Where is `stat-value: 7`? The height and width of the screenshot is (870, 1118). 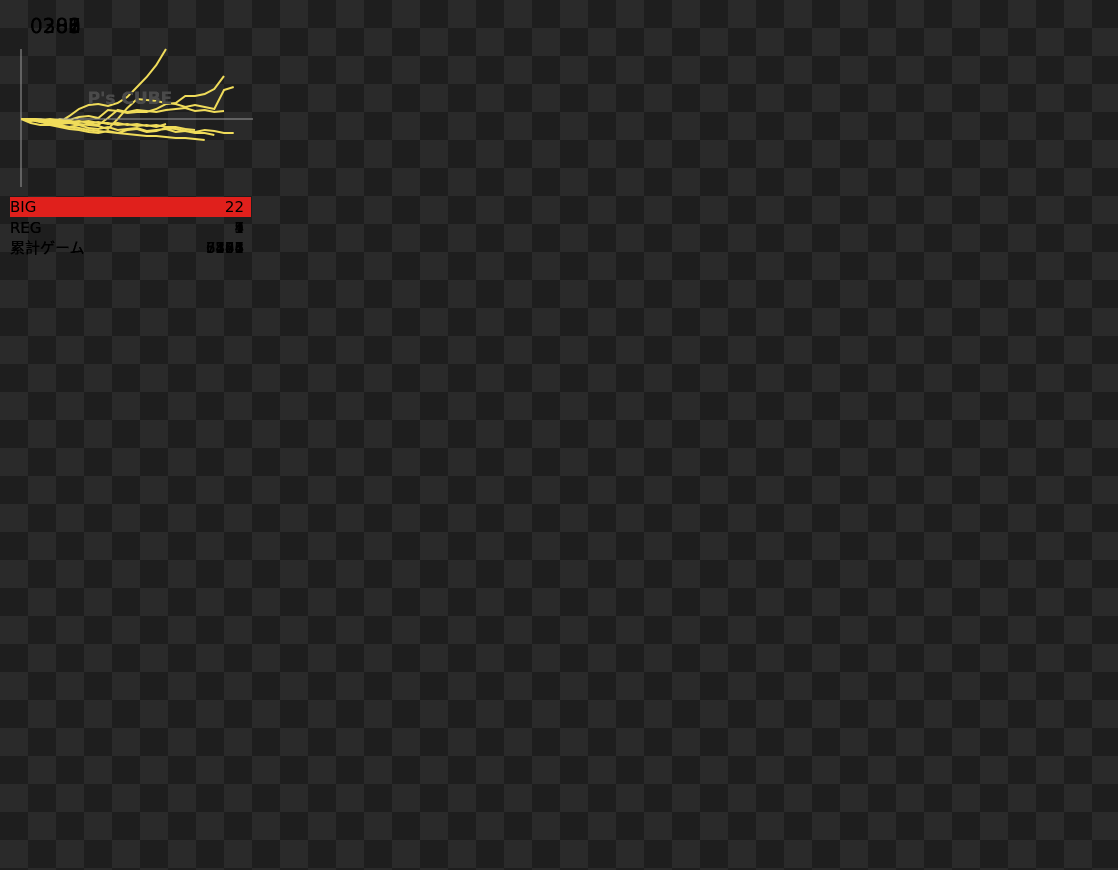 stat-value: 7 is located at coordinates (239, 228).